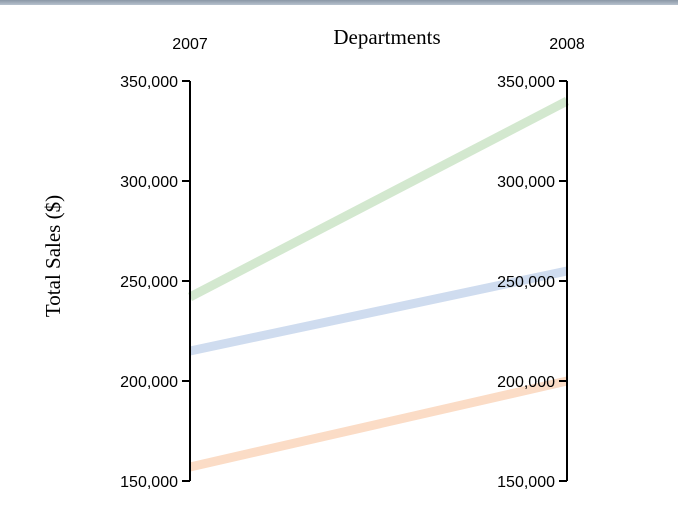  Describe the element at coordinates (190, 44) in the screenshot. I see `axis-header: 2007` at that location.